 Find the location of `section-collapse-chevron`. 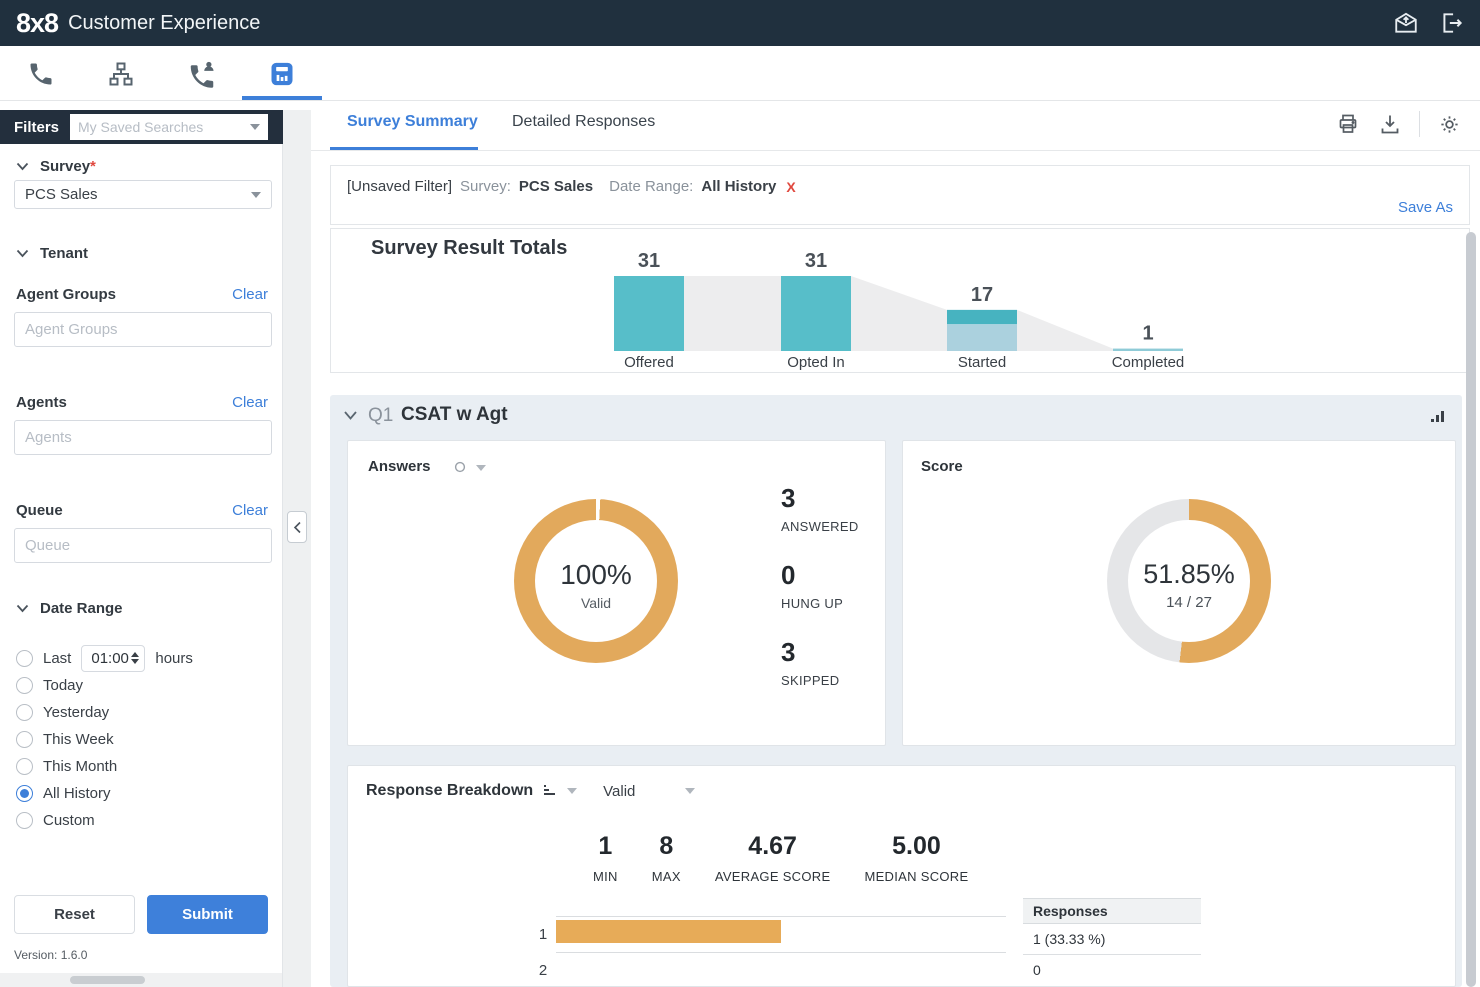

section-collapse-chevron is located at coordinates (350, 415).